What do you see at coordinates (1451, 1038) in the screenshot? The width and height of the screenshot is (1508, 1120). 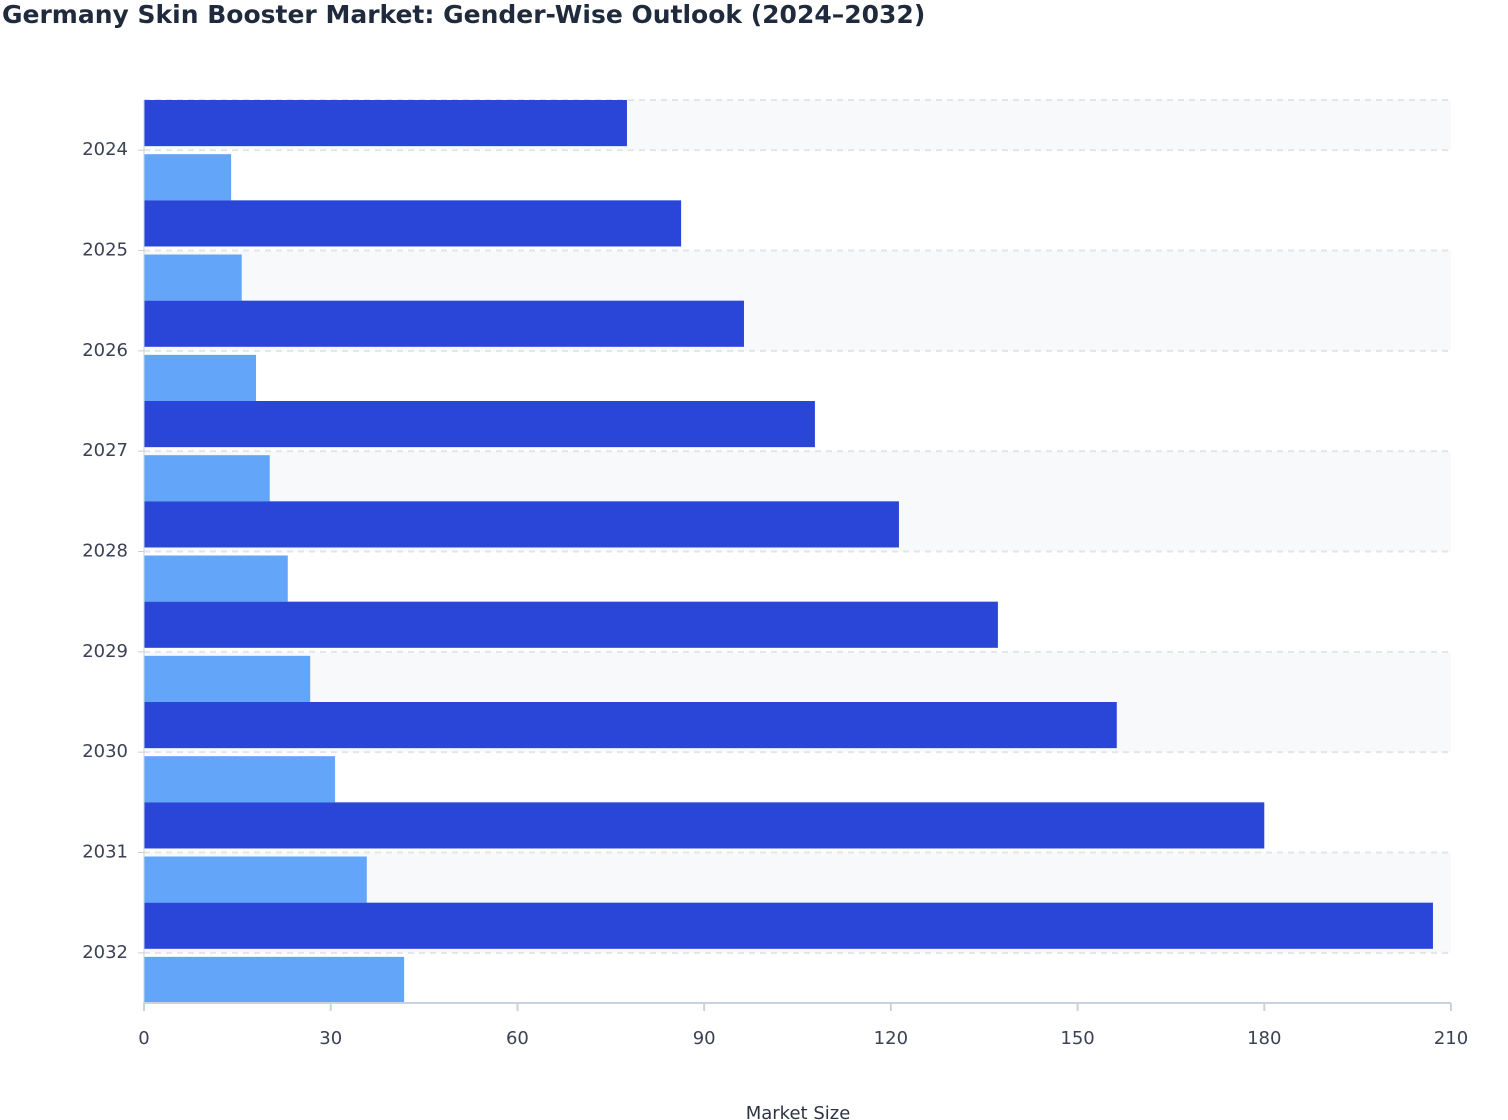 I see `x-tick-label: 210` at bounding box center [1451, 1038].